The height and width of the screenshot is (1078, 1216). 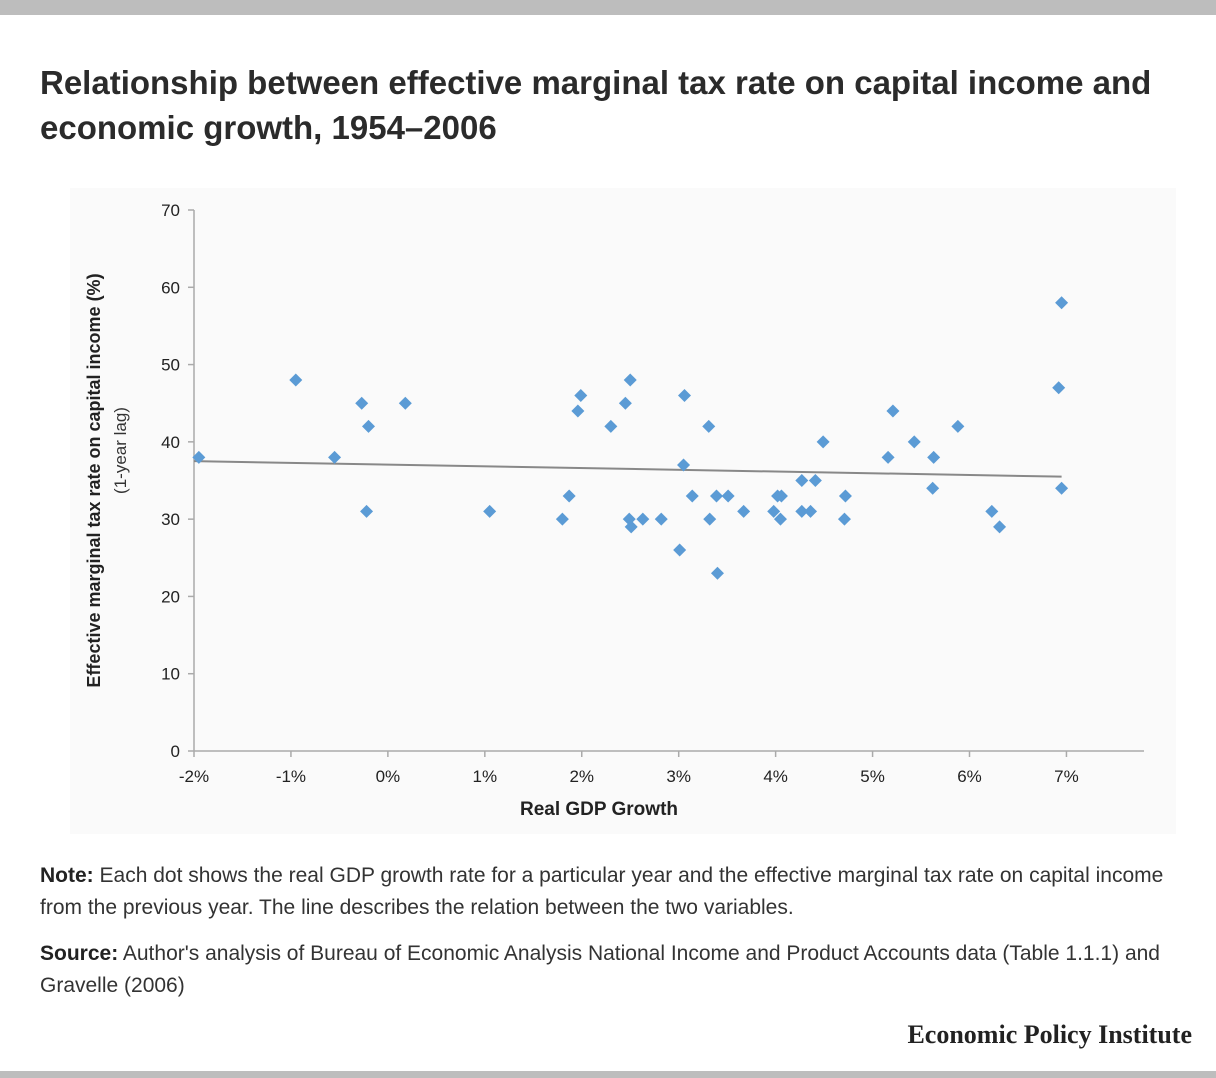 What do you see at coordinates (120, 450) in the screenshot?
I see `y-axis-sublabel: (1-year lag)` at bounding box center [120, 450].